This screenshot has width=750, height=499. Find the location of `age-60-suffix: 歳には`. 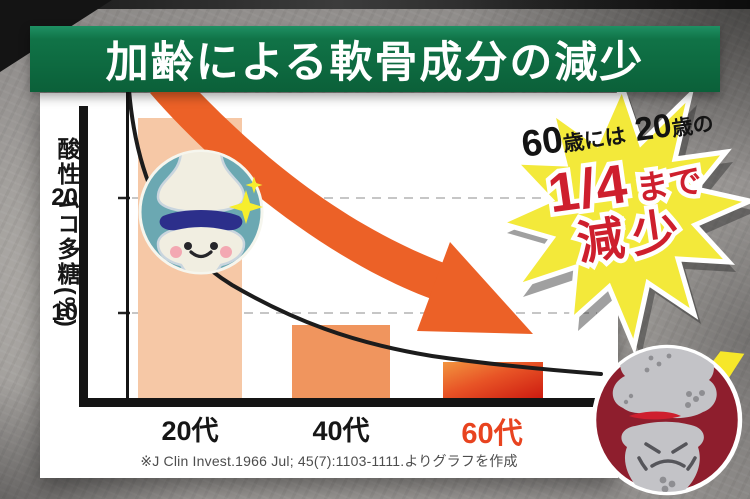

age-60-suffix: 歳には is located at coordinates (594, 140).